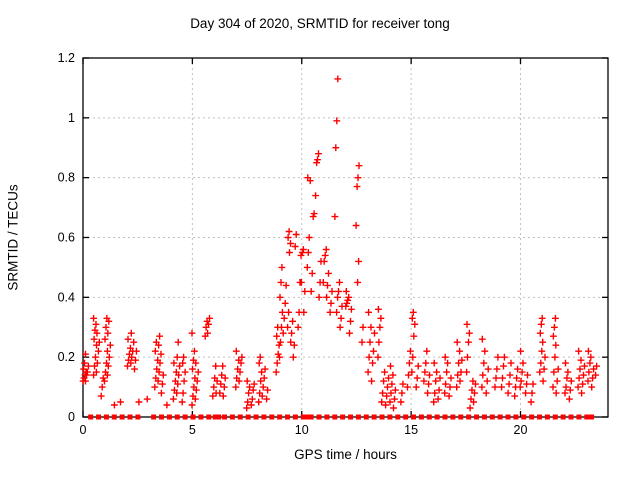 This screenshot has width=640, height=480. I want to click on x-tick-label: 15, so click(411, 430).